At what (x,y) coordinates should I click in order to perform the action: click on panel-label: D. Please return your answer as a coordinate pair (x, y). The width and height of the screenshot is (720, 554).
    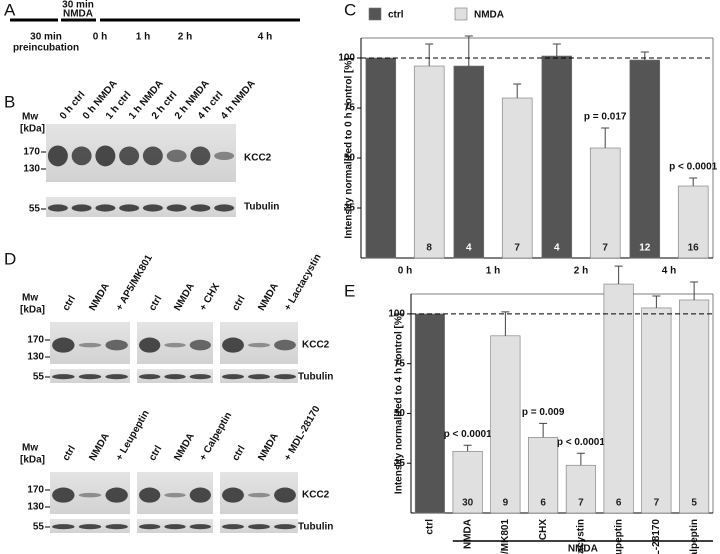
    Looking at the image, I should click on (10, 258).